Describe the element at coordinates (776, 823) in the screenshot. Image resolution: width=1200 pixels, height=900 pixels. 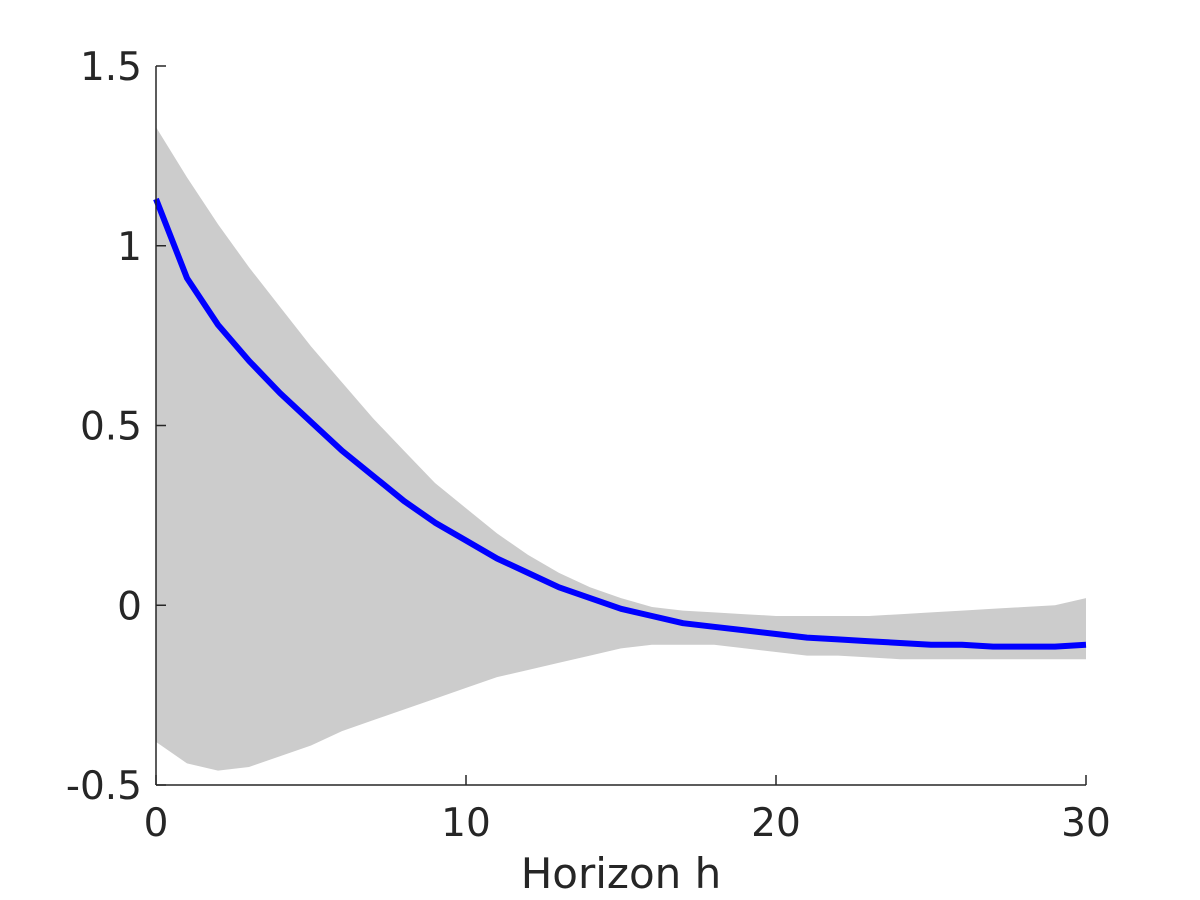
I see `x-tick-label: 20` at that location.